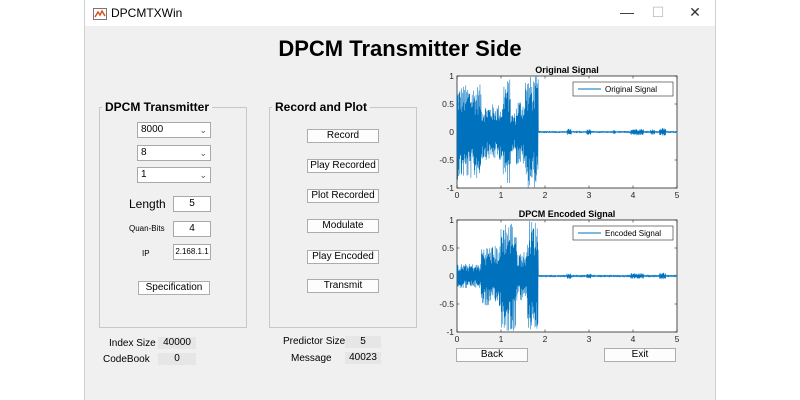 The image size is (800, 400). Describe the element at coordinates (658, 12) in the screenshot. I see `maximize-button: ☐` at that location.